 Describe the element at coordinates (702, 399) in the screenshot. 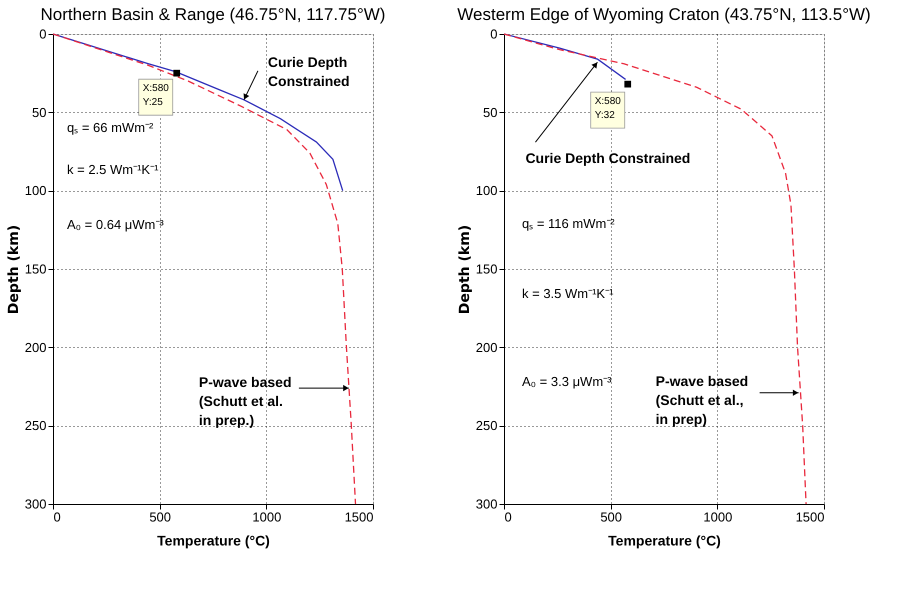

I see `annotation: P-wave based (Schutt et al., in prep)` at that location.